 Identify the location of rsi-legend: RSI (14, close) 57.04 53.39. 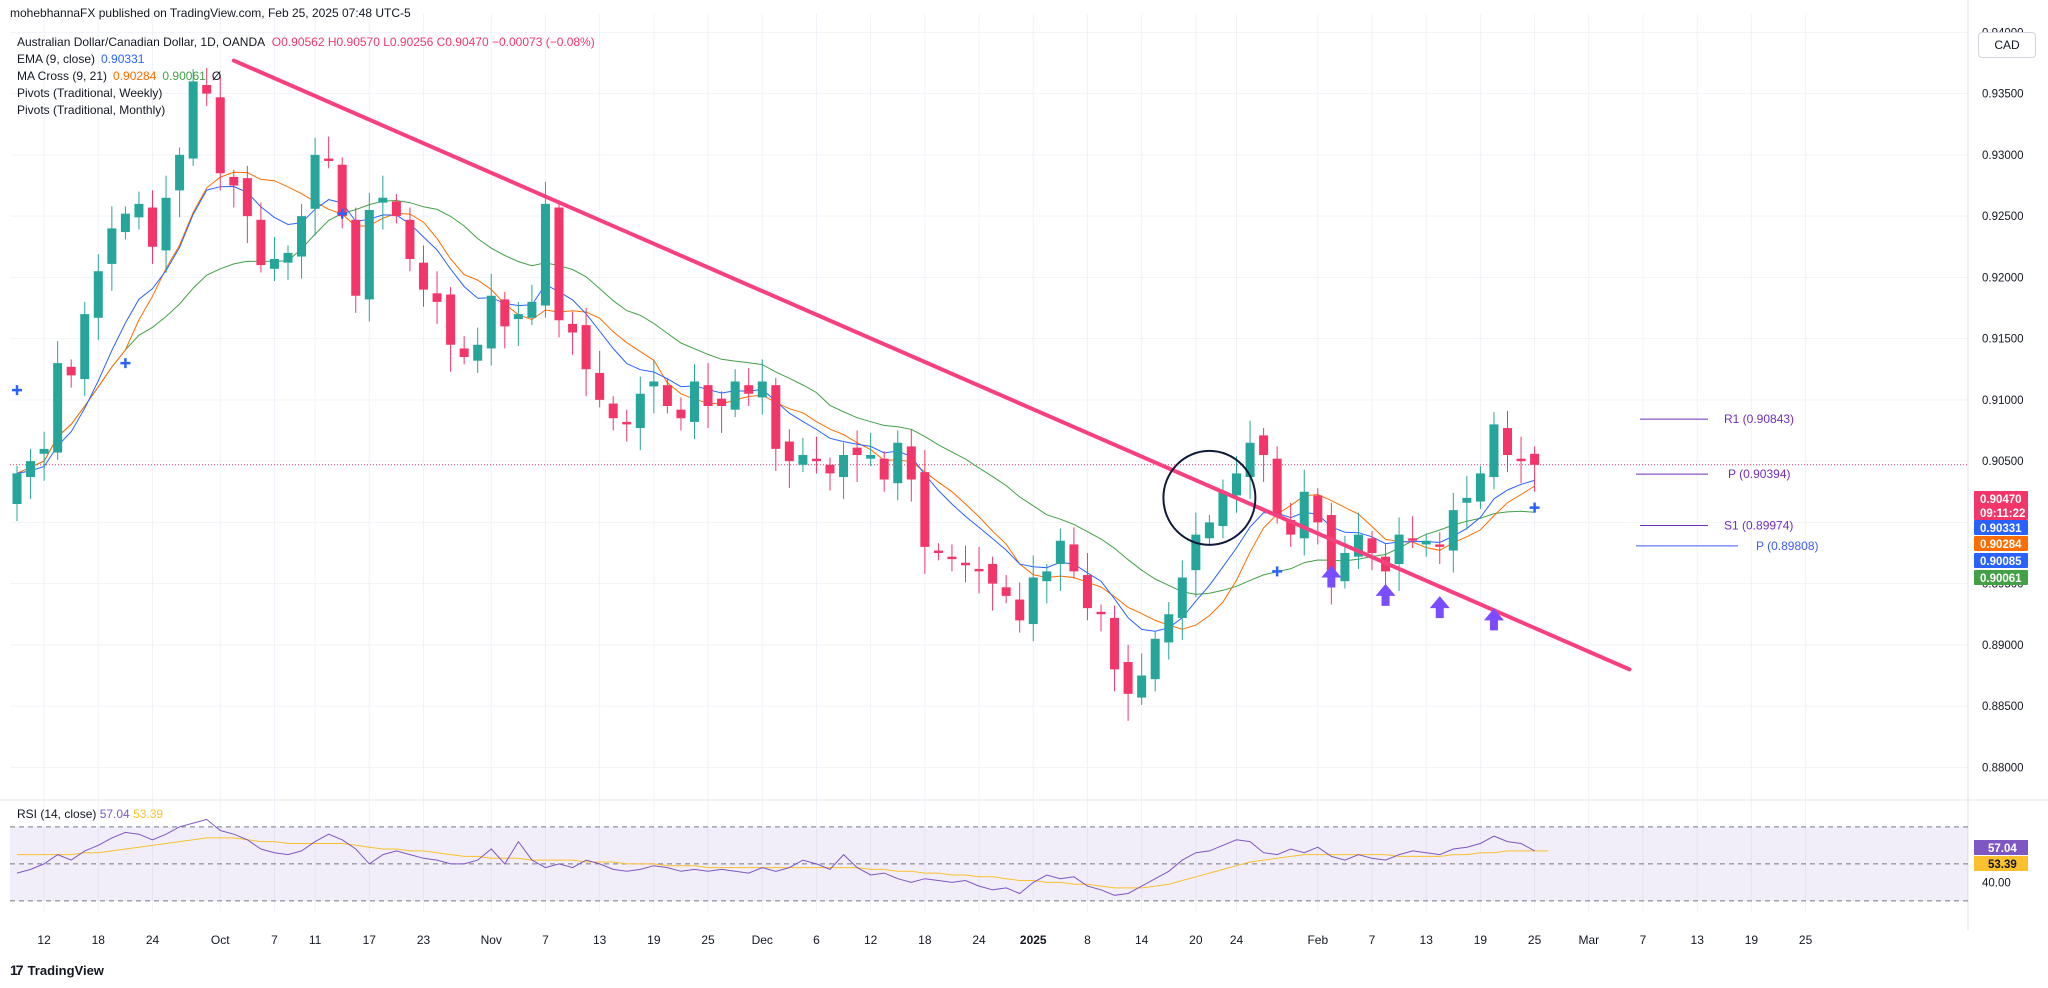
(90, 814).